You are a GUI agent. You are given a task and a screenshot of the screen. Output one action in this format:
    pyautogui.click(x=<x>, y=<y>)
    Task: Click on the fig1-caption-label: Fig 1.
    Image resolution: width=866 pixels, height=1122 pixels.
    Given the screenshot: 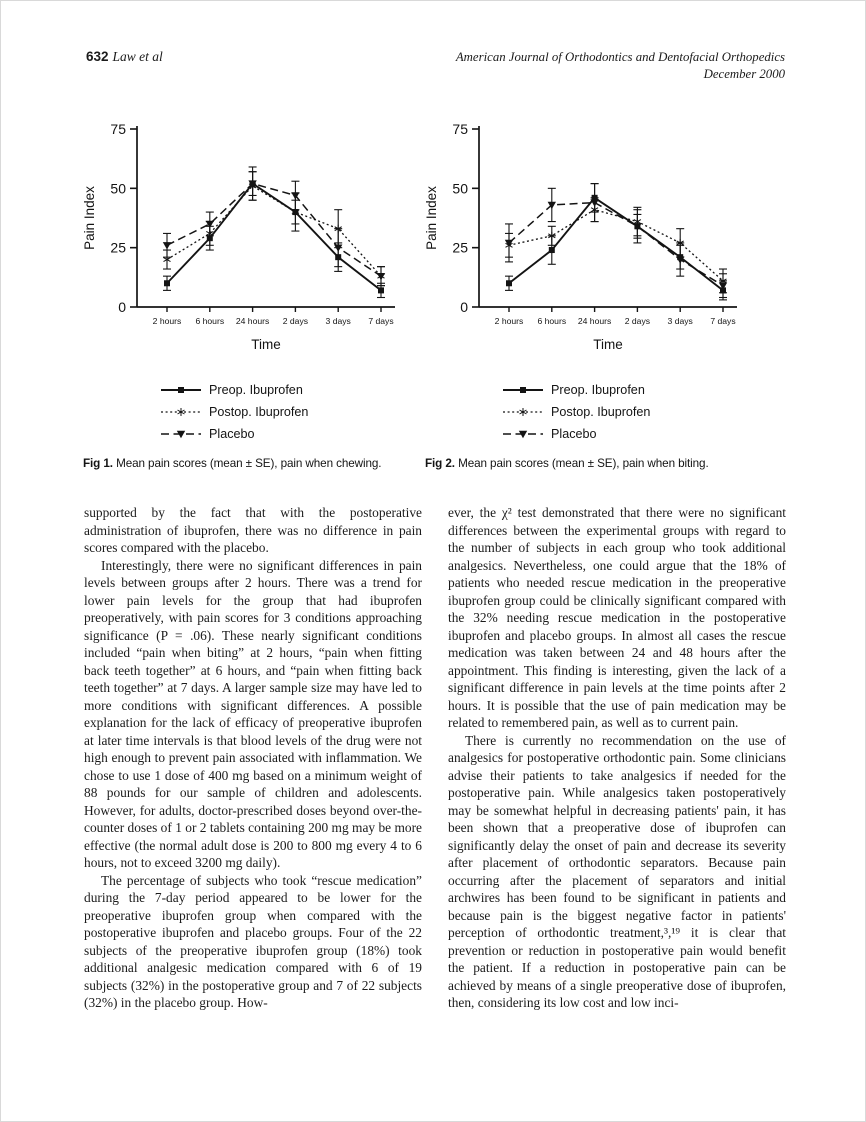 What is the action you would take?
    pyautogui.click(x=98, y=463)
    